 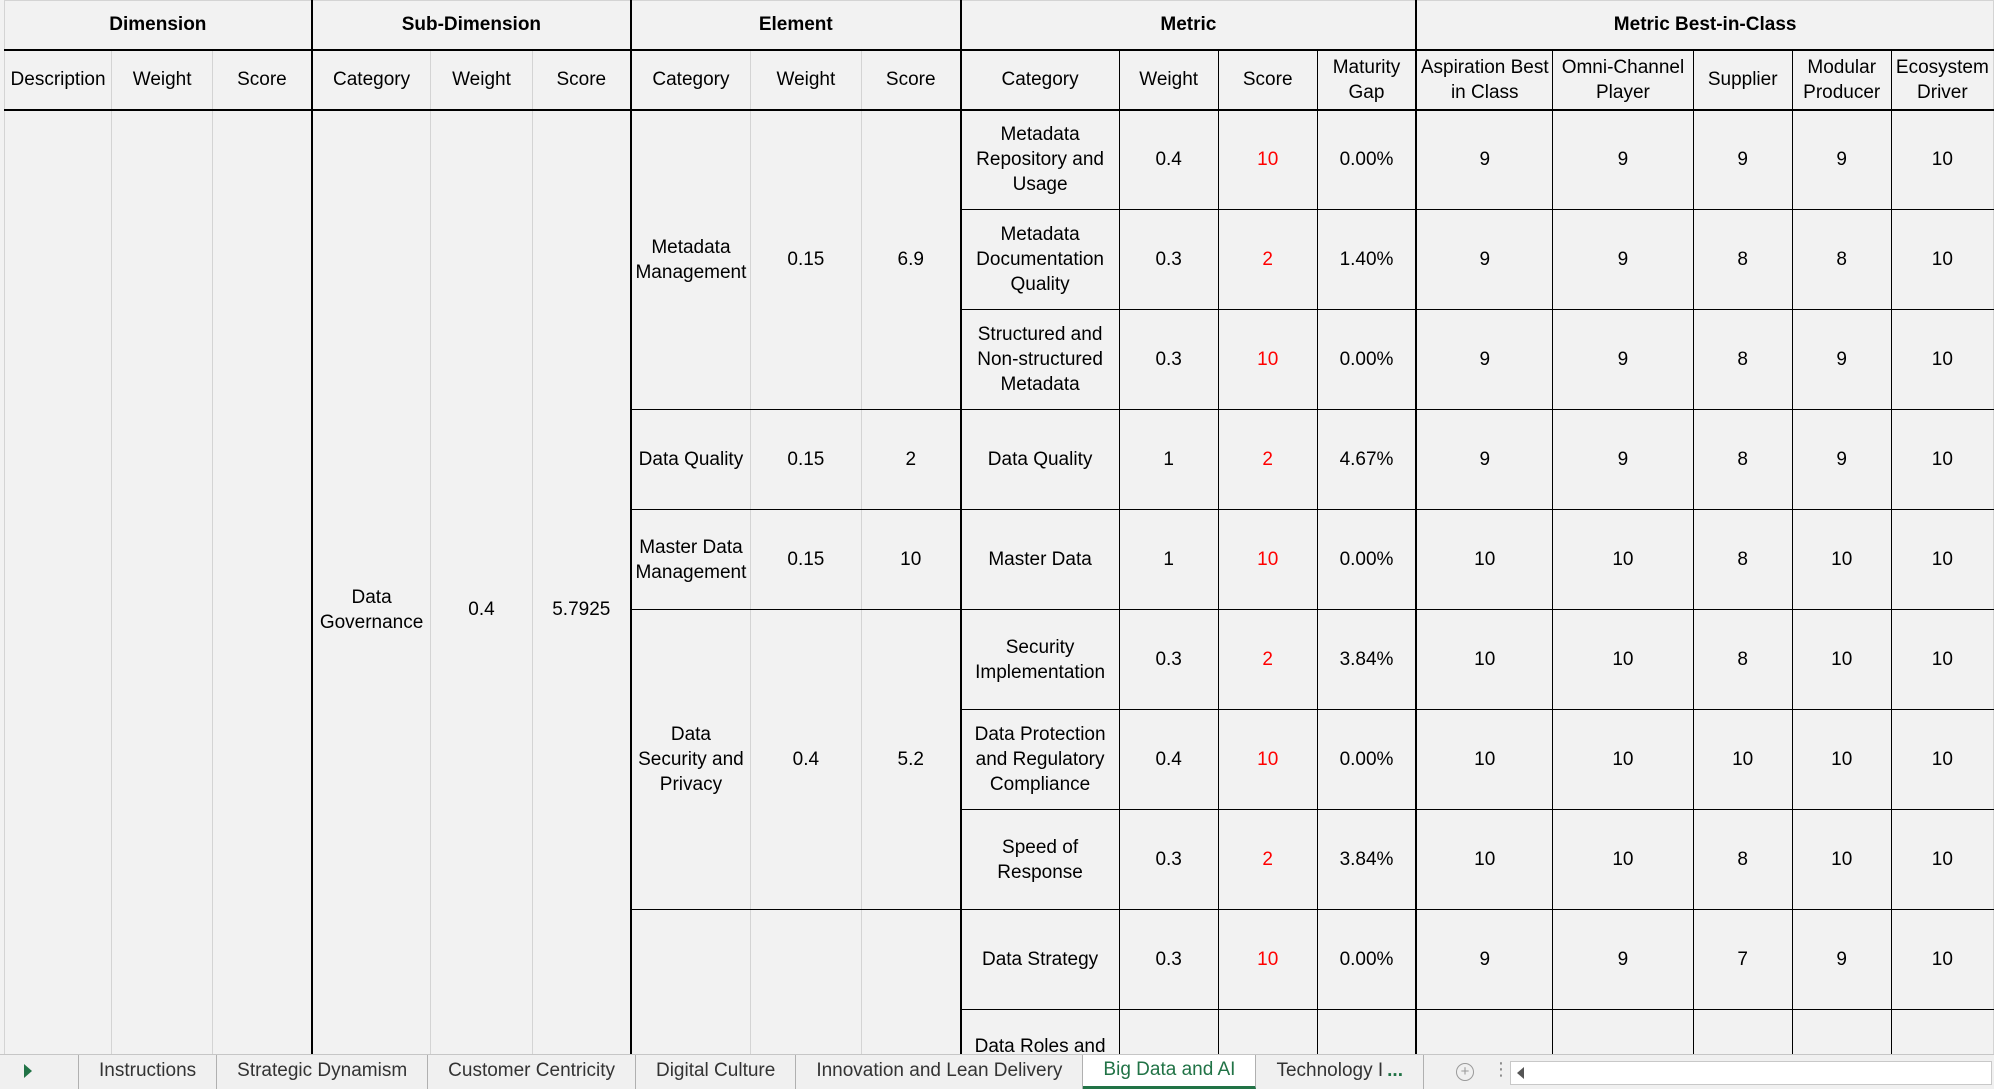 I want to click on sub-weight-header: Weight, so click(x=481, y=80).